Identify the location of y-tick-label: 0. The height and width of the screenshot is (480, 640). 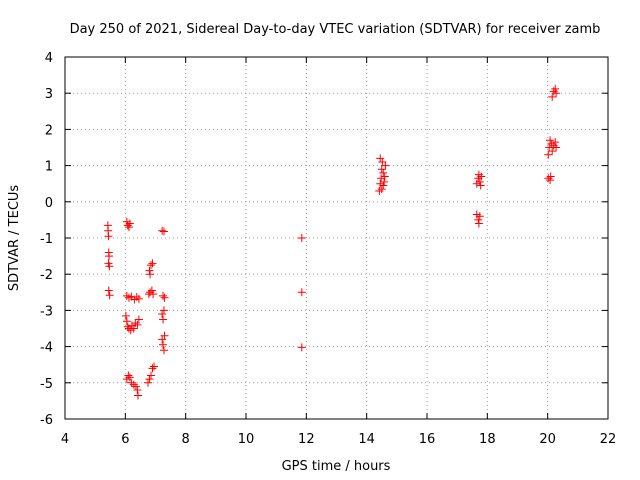
(49, 203).